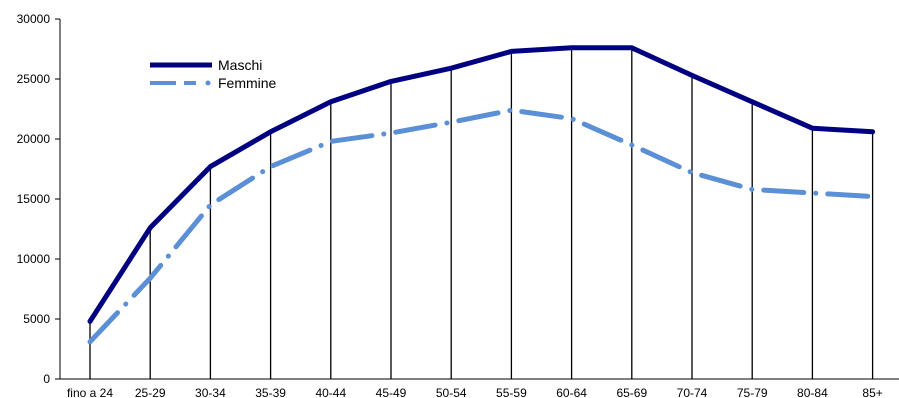 The width and height of the screenshot is (899, 398). What do you see at coordinates (812, 392) in the screenshot?
I see `x-tick-label: 80-84` at bounding box center [812, 392].